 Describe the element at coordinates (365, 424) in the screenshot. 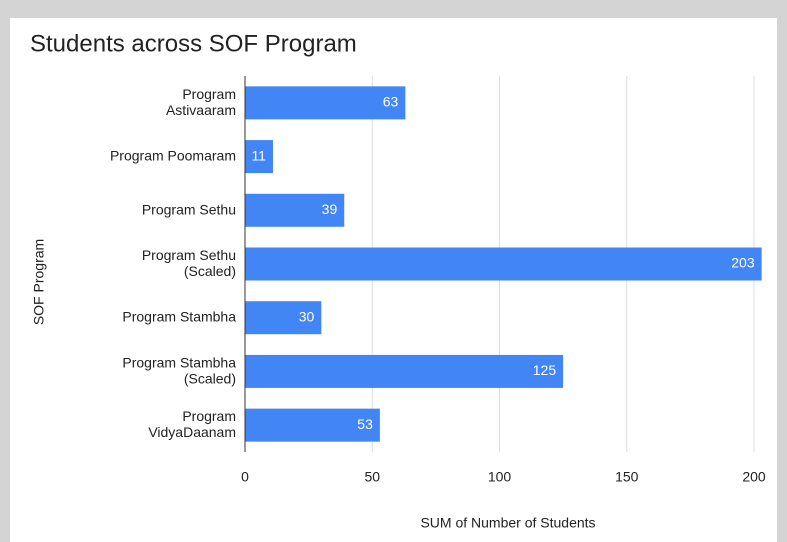

I see `value-label: 53` at that location.